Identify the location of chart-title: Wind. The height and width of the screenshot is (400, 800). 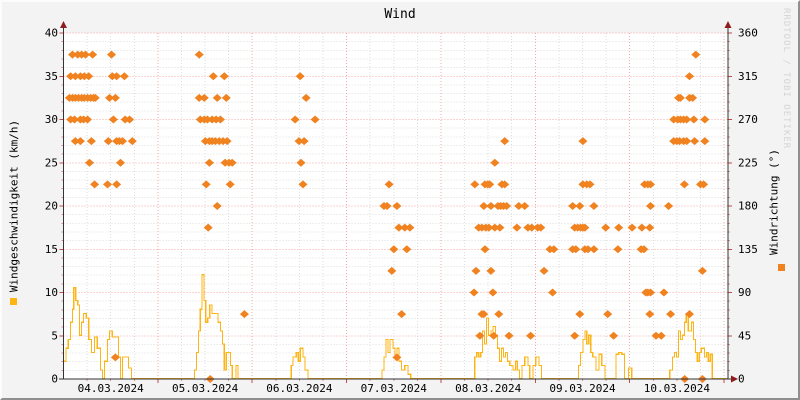
(400, 14).